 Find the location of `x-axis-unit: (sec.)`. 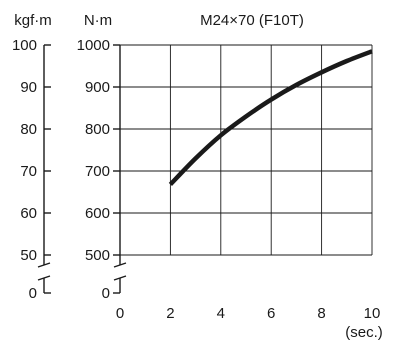

x-axis-unit: (sec.) is located at coordinates (364, 332).